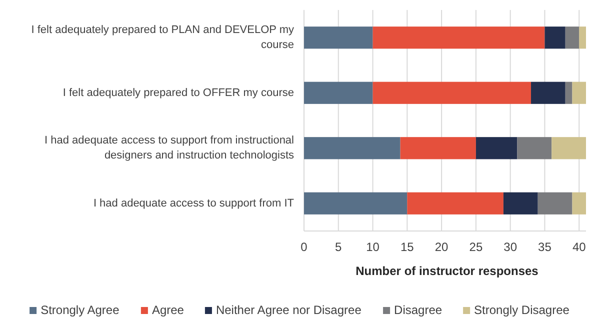 The image size is (600, 331). Describe the element at coordinates (169, 148) in the screenshot. I see `y-tick-label: I had adequate access to support from instructional designers and instruction technologists` at that location.